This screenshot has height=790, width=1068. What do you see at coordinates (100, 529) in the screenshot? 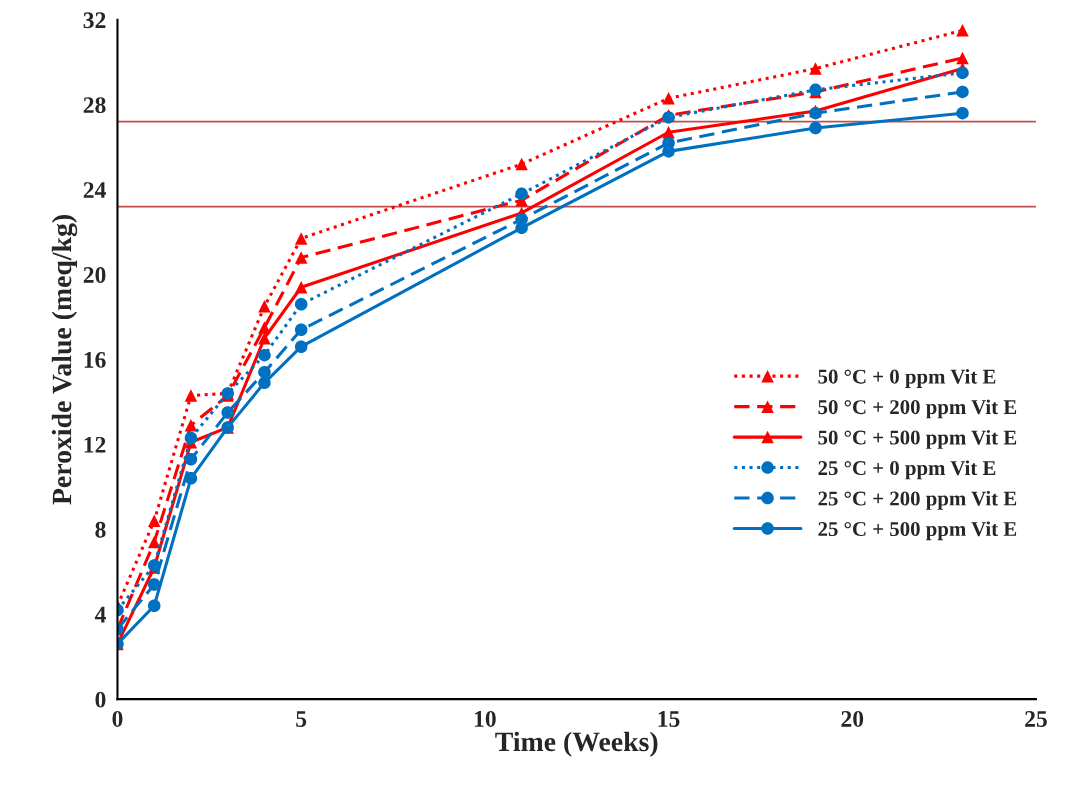
I see `y-tick-label: 8` at bounding box center [100, 529].